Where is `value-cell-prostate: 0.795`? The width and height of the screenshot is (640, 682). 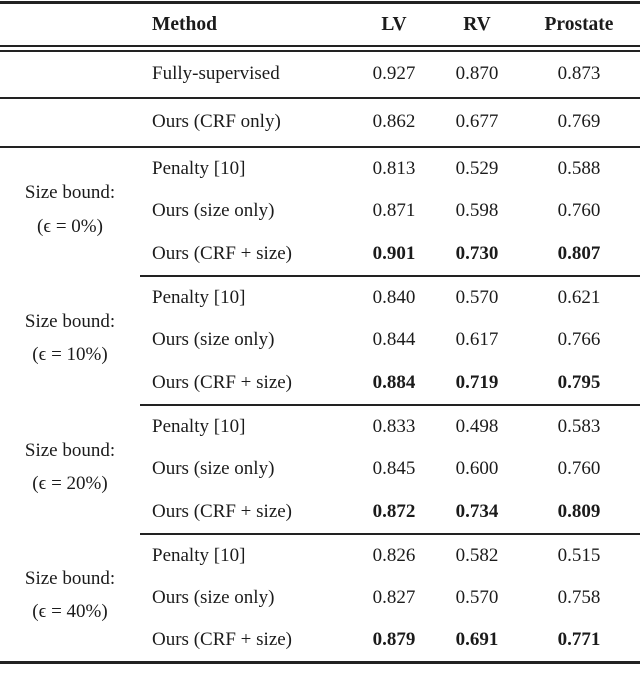
value-cell-prostate: 0.795 is located at coordinates (579, 383).